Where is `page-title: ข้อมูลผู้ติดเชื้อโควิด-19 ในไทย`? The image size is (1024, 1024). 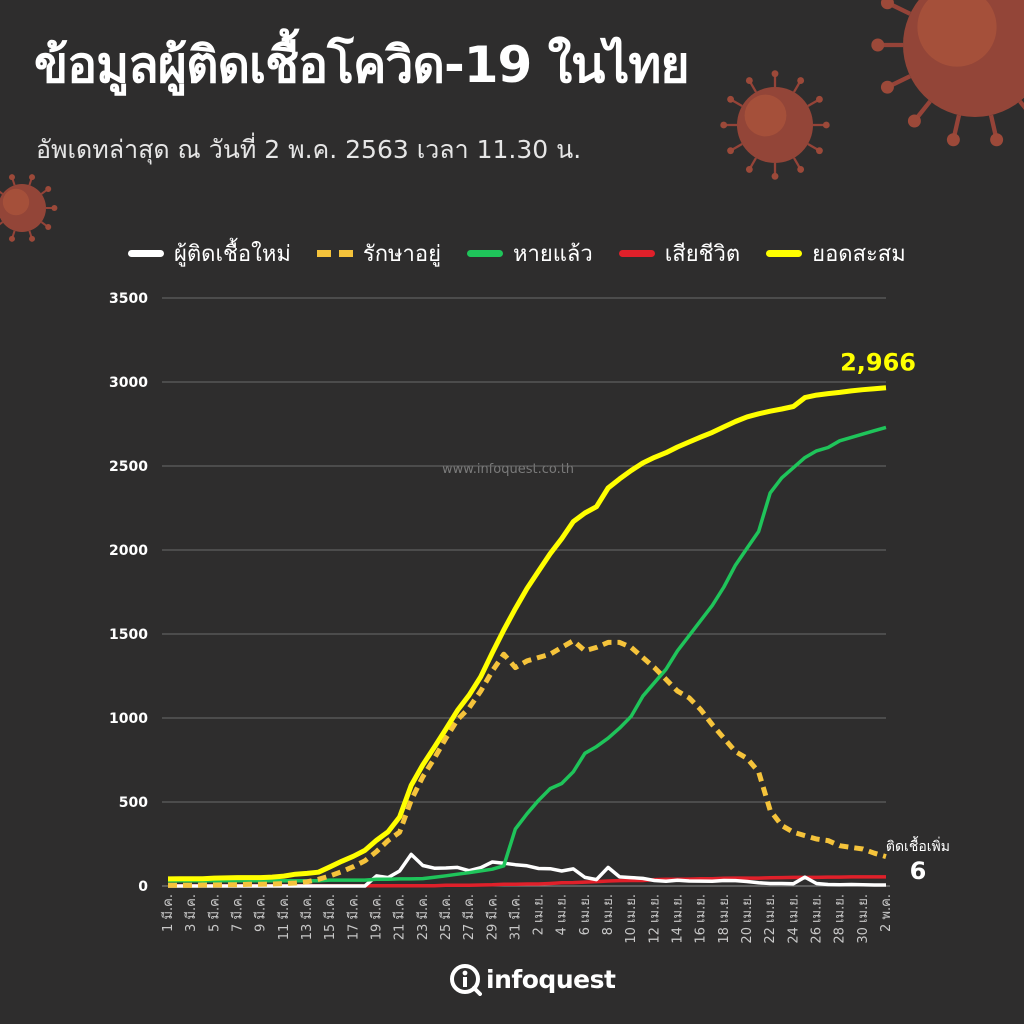
page-title: ข้อมูลผู้ติดเชื้อโควิด-19 ในไทย is located at coordinates (362, 65).